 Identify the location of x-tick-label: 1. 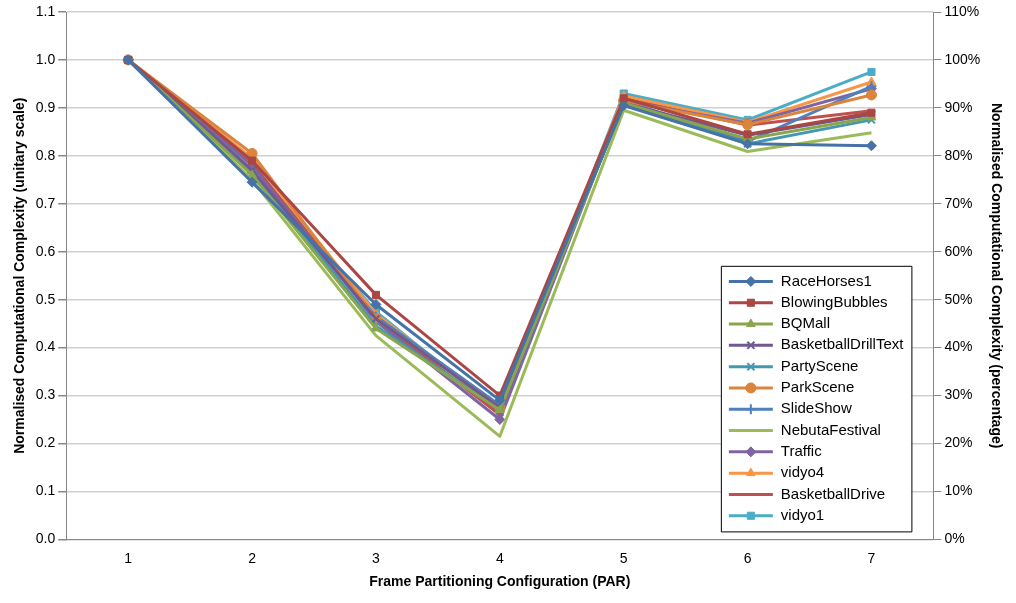
(128, 557).